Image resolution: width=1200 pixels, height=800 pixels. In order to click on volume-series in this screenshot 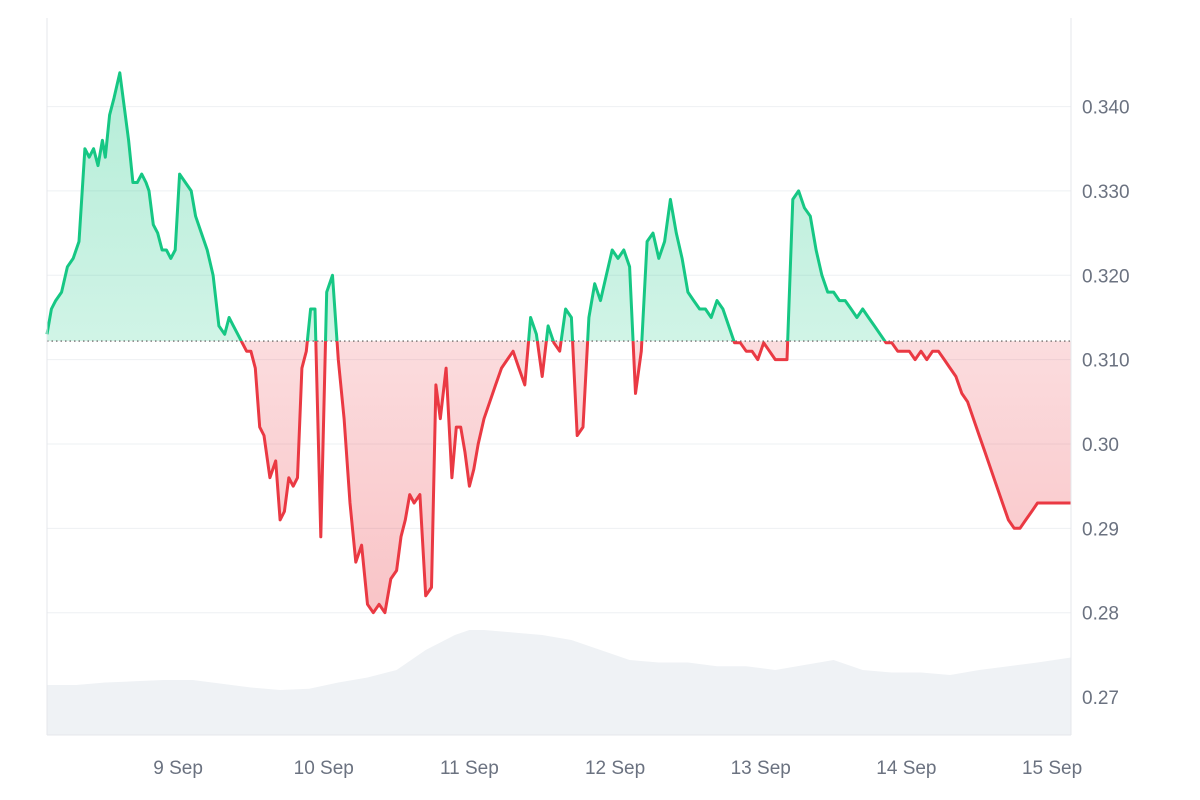, I will do `click(559, 682)`.